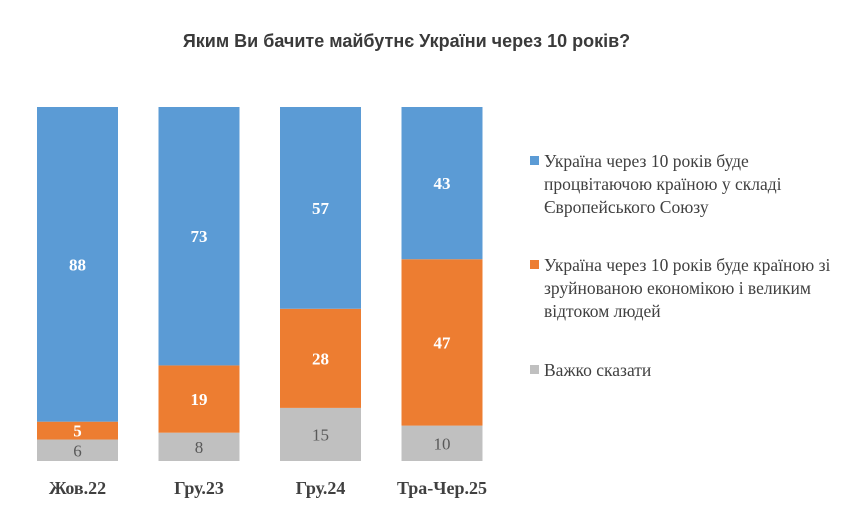  I want to click on data-label-ruined-4: 47, so click(443, 342).